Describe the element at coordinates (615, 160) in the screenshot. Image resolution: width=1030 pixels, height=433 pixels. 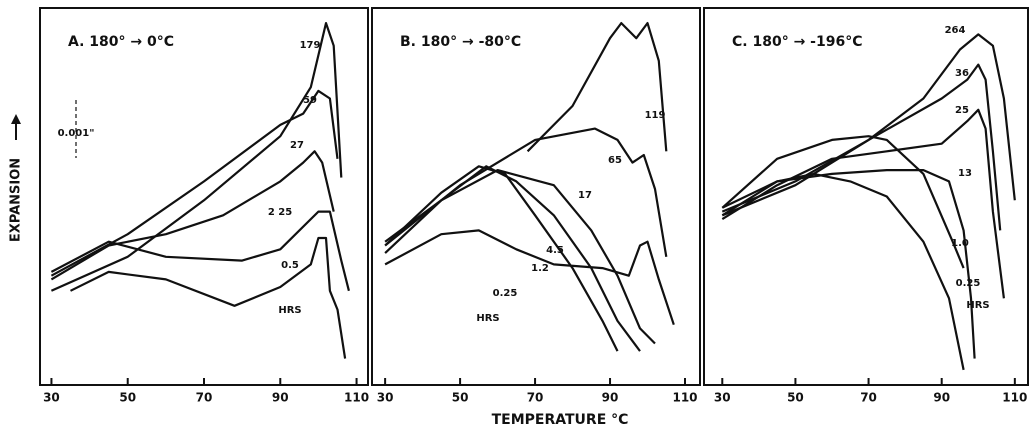
I see `curve-label: 65` at that location.